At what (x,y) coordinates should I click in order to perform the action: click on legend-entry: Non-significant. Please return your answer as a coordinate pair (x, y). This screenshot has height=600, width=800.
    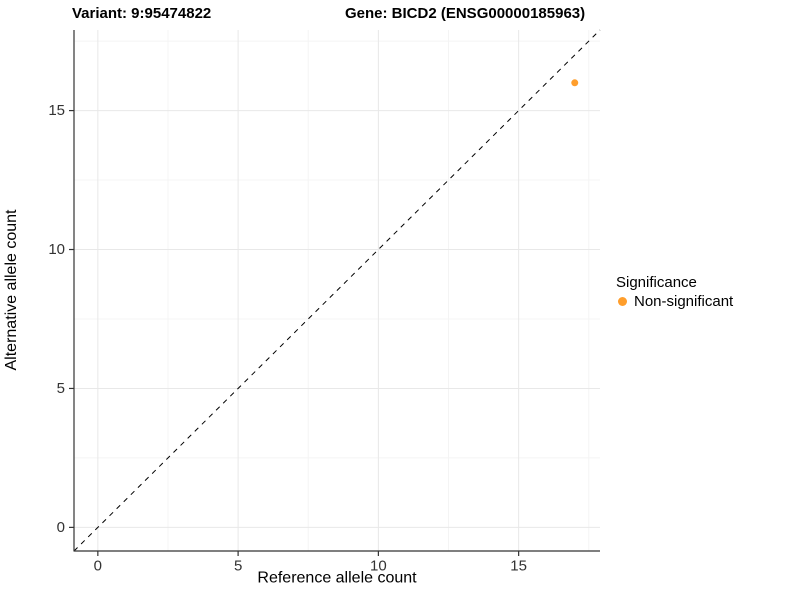
    Looking at the image, I should click on (674, 301).